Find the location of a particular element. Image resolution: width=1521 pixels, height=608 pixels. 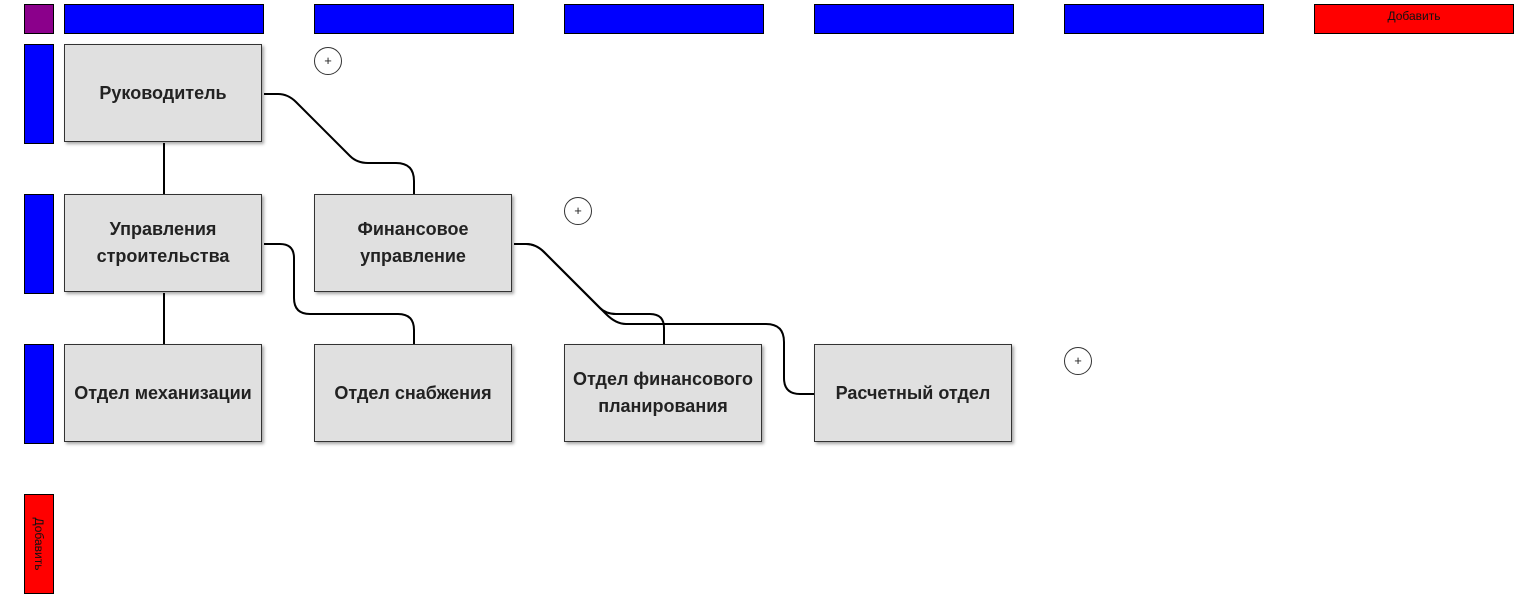

node-head: Руководитель is located at coordinates (163, 93).